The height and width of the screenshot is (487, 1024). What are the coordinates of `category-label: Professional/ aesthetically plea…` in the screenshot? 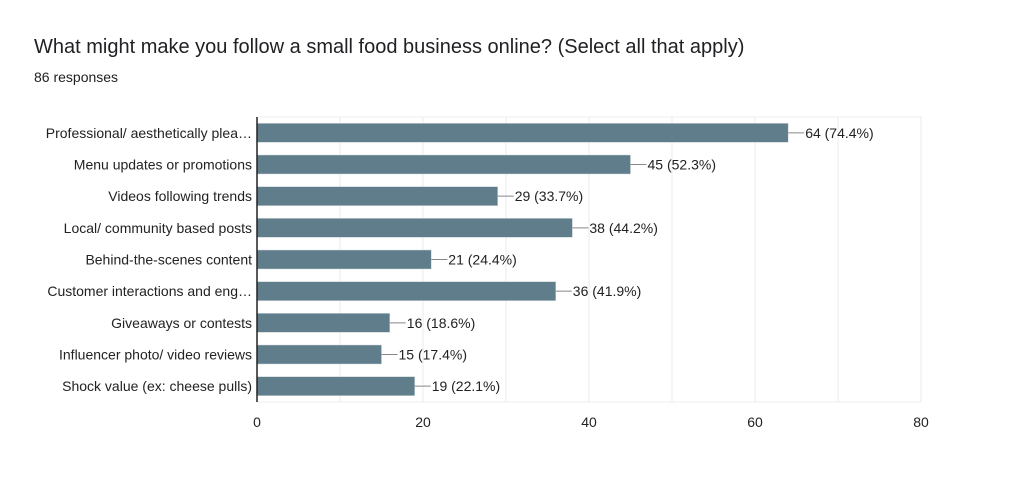 It's located at (149, 133).